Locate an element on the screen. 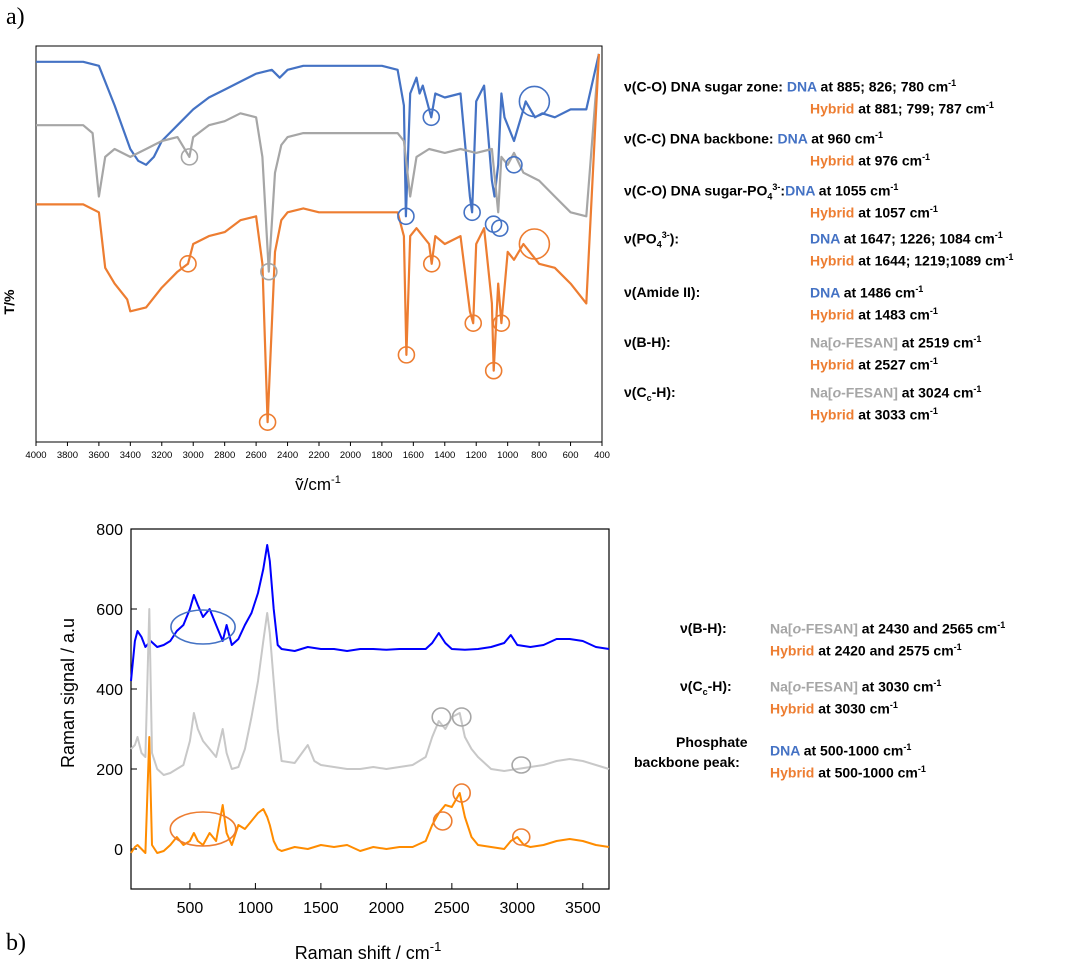 The image size is (1072, 963). ftir-x-tick-label: 800 is located at coordinates (539, 455).